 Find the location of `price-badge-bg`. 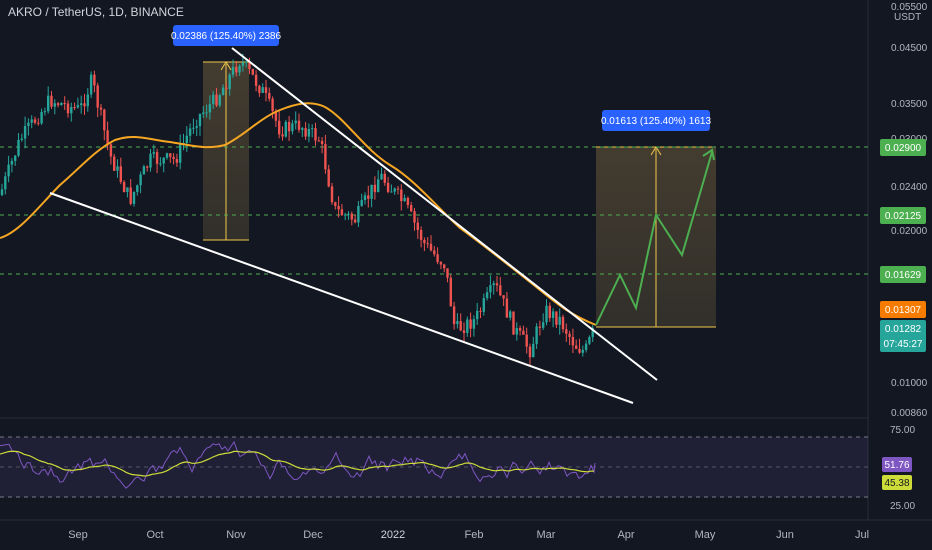

price-badge-bg is located at coordinates (903, 274).